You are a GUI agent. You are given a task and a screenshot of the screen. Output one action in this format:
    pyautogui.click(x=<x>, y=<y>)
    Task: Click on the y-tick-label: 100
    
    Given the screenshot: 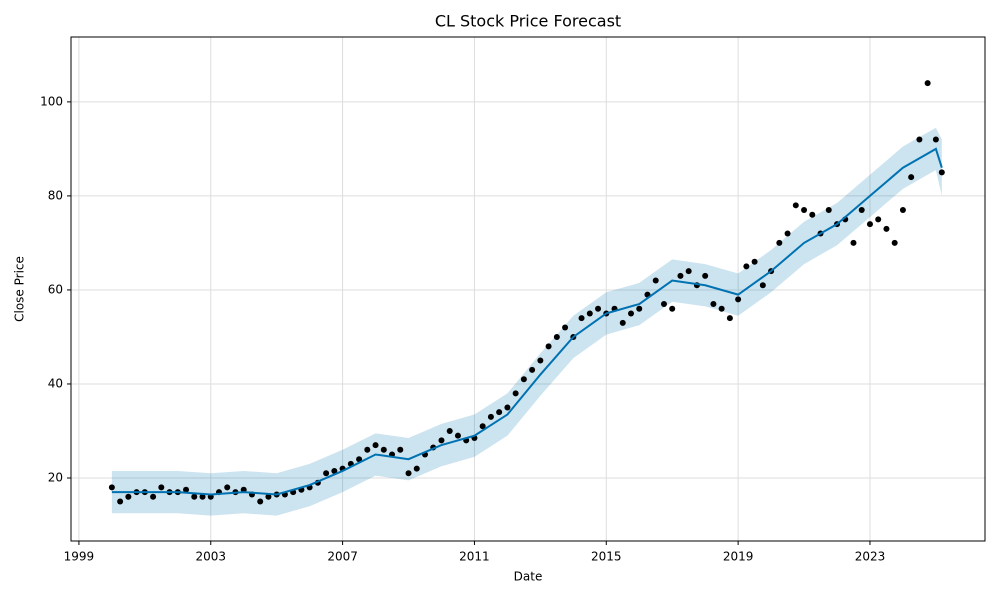 What is the action you would take?
    pyautogui.click(x=51, y=101)
    